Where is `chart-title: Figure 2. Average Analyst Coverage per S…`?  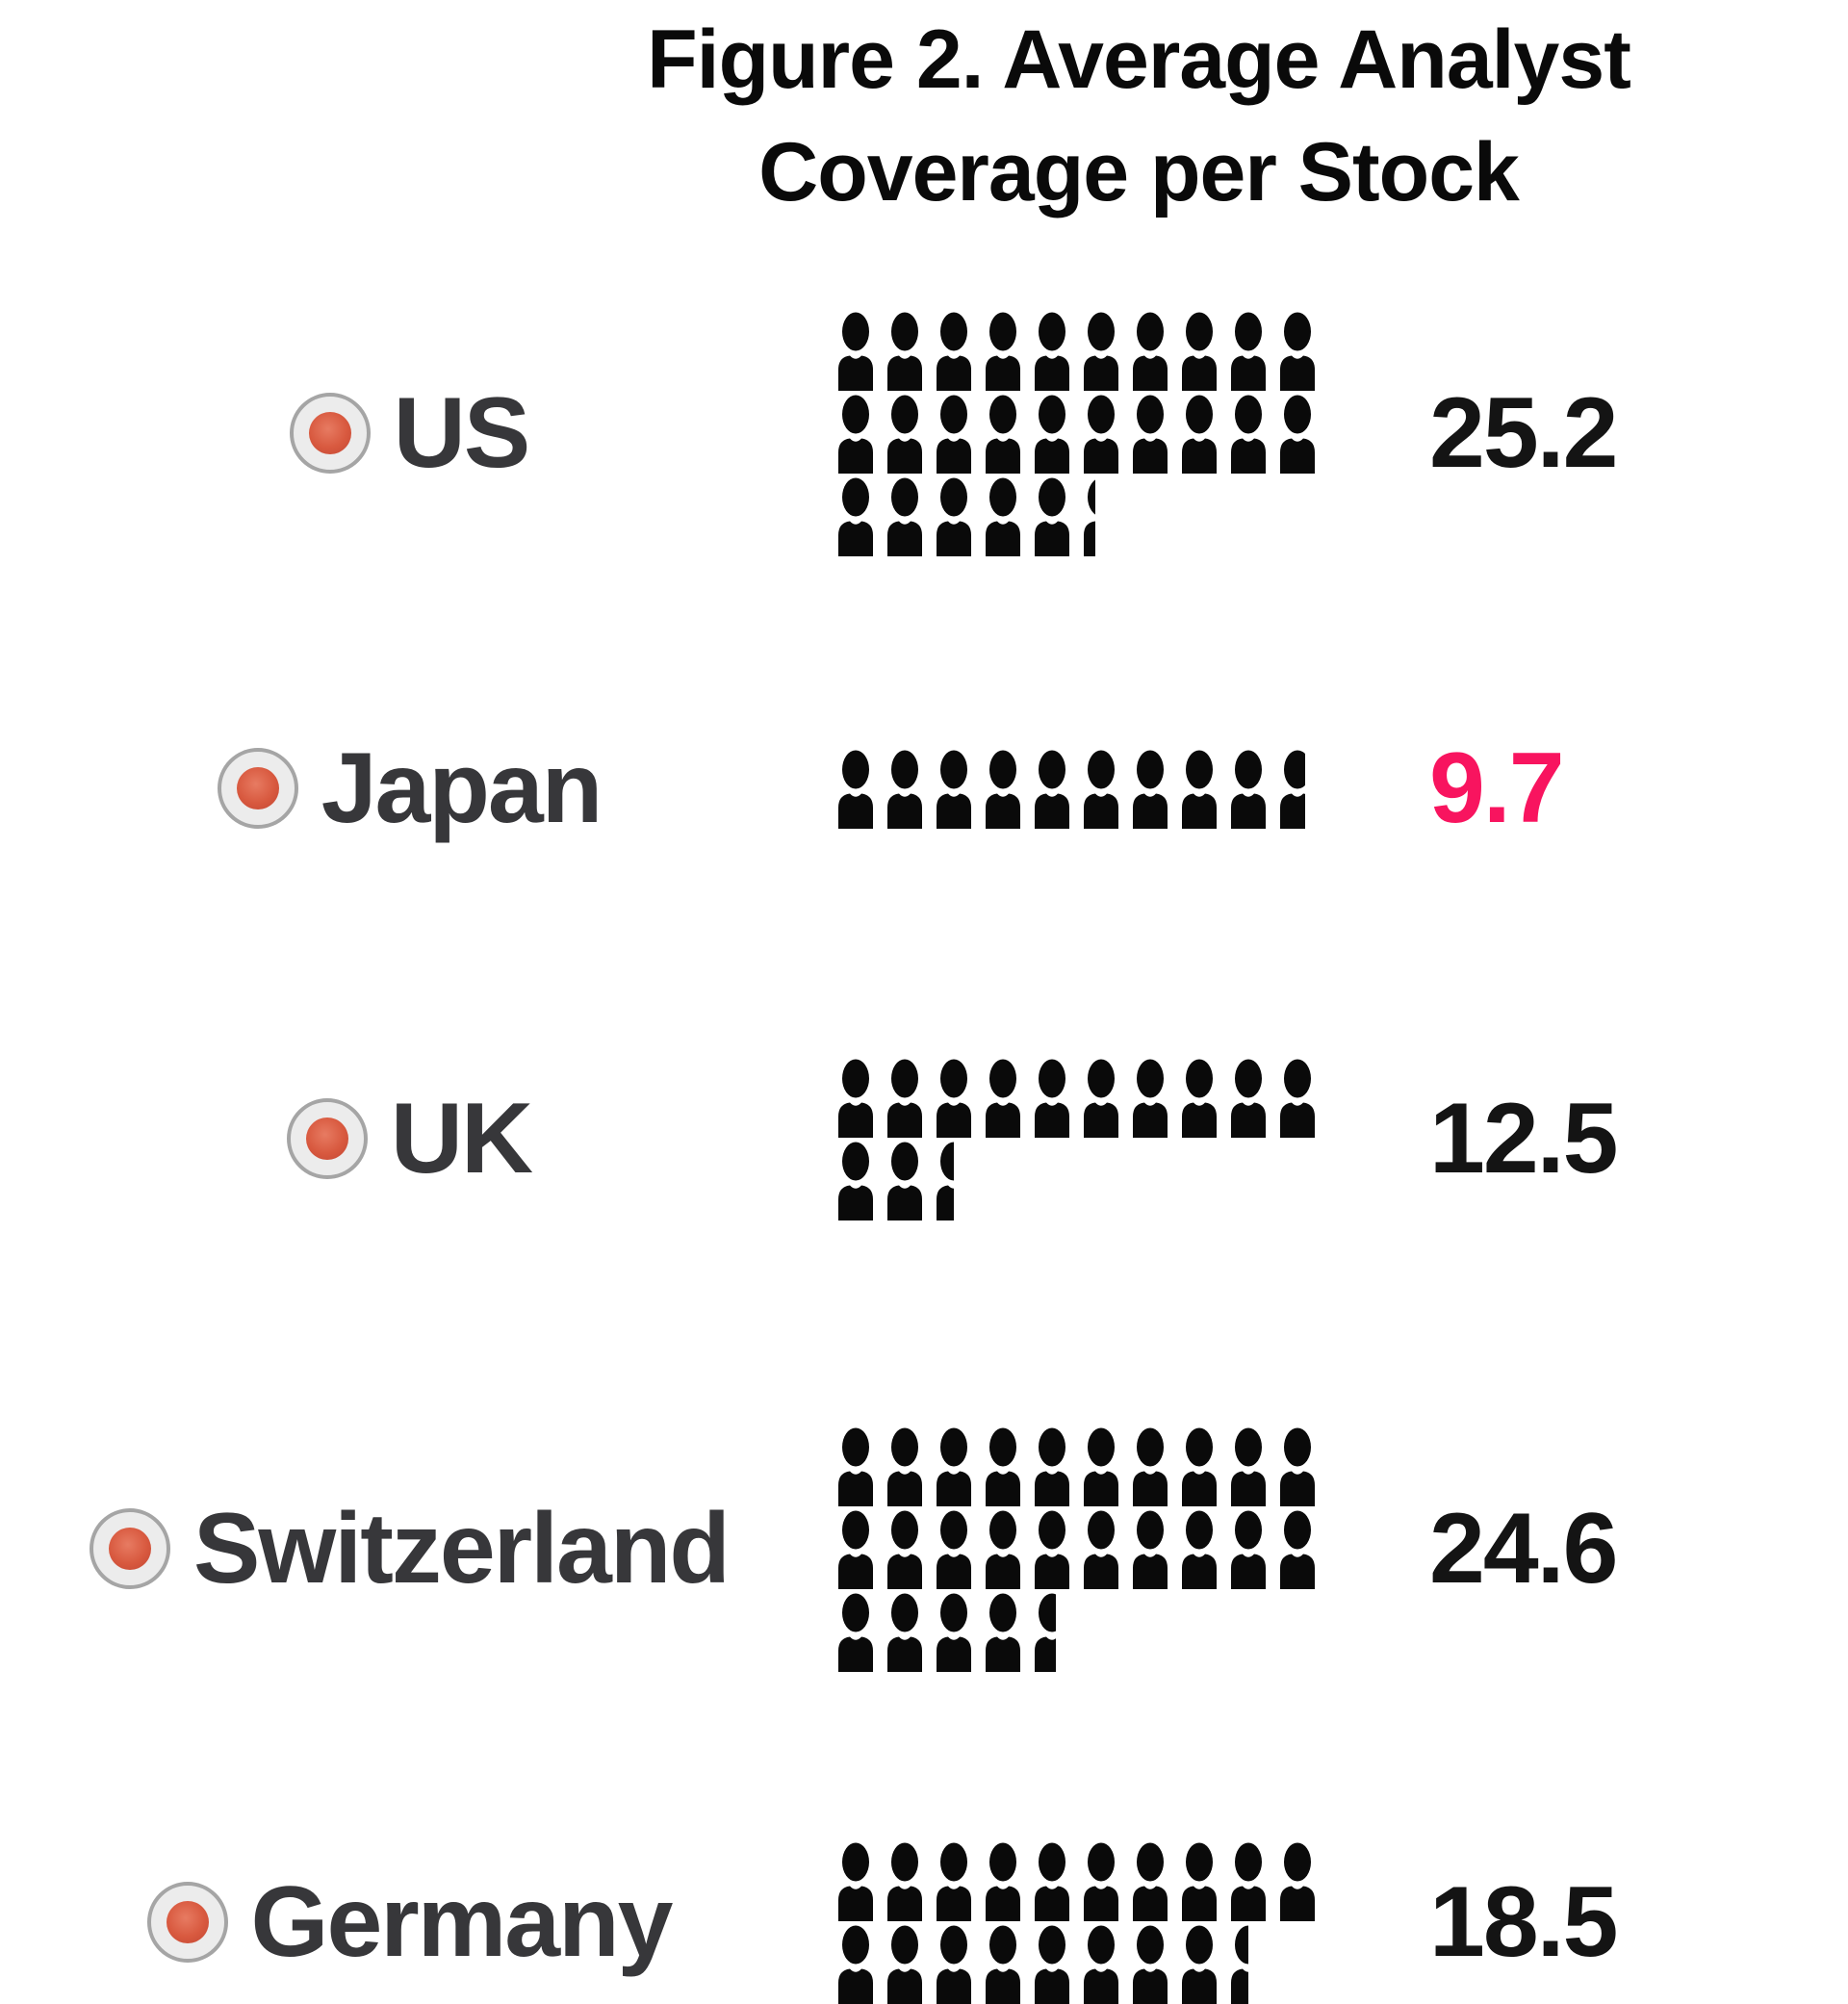 chart-title: Figure 2. Average Analyst Coverage per S… is located at coordinates (1138, 116).